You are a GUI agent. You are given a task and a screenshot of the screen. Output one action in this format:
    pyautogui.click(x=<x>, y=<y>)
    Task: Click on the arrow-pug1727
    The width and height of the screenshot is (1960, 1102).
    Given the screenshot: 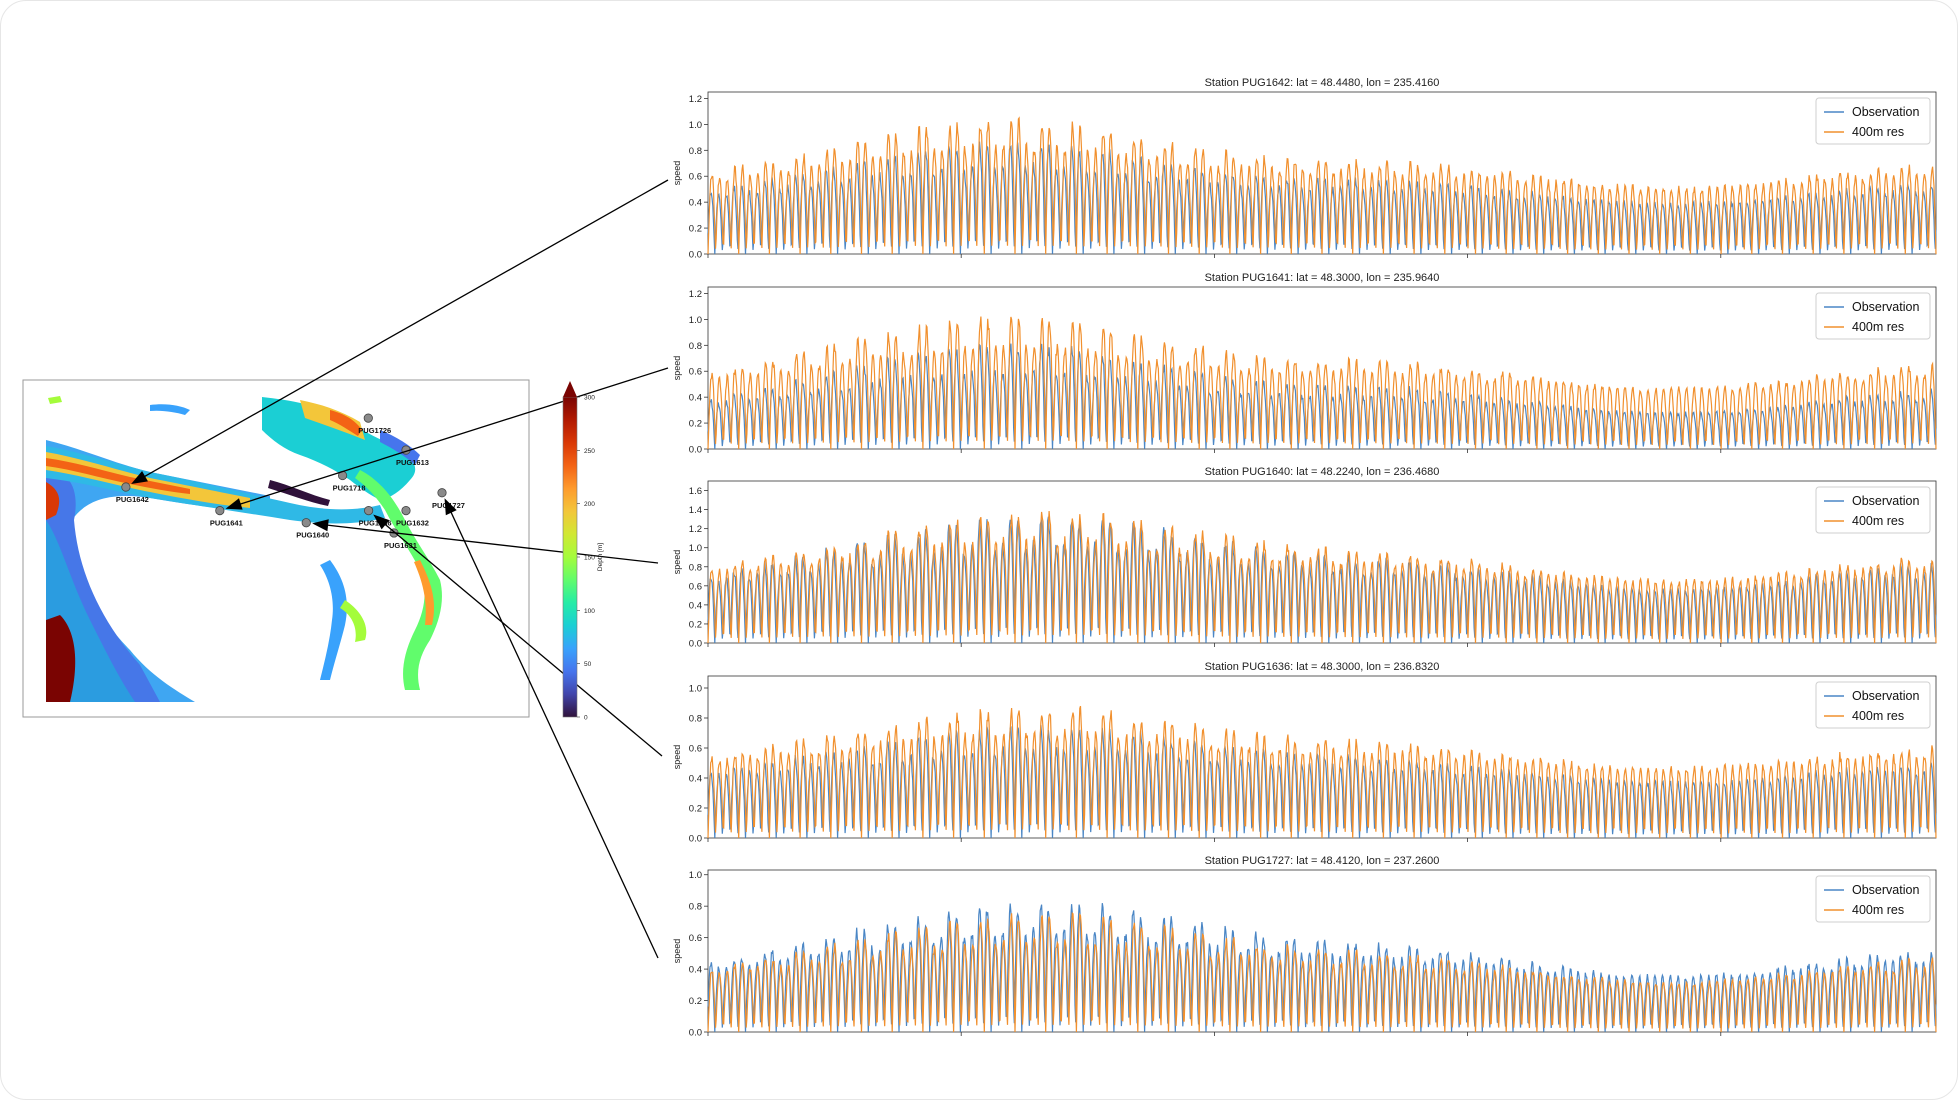 What is the action you would take?
    pyautogui.click(x=553, y=733)
    